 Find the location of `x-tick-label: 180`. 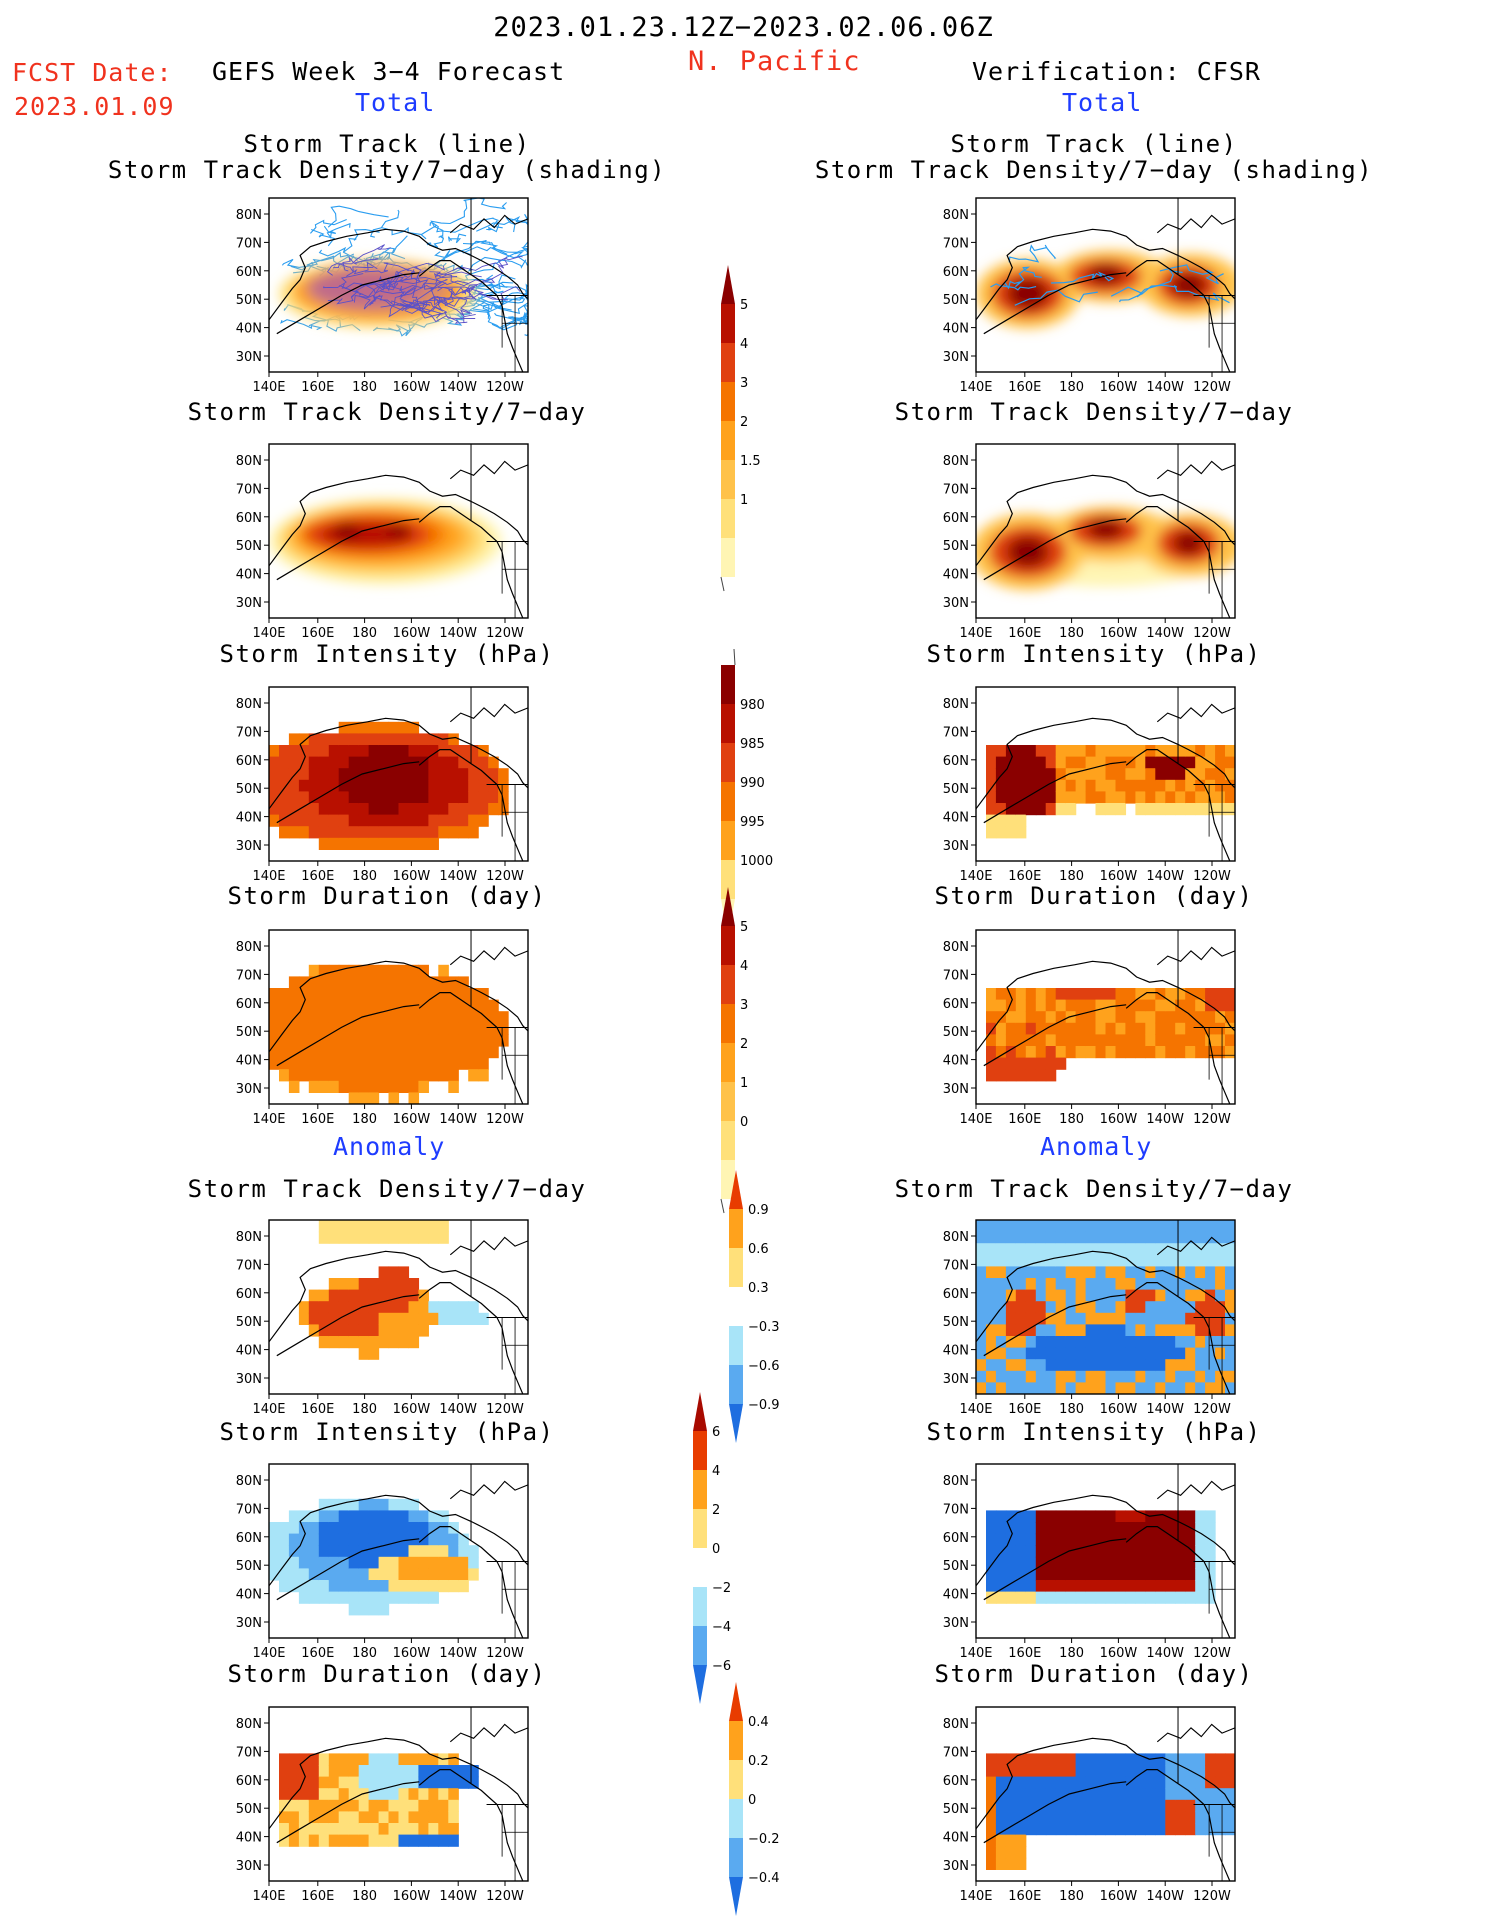

x-tick-label: 180 is located at coordinates (1071, 633).